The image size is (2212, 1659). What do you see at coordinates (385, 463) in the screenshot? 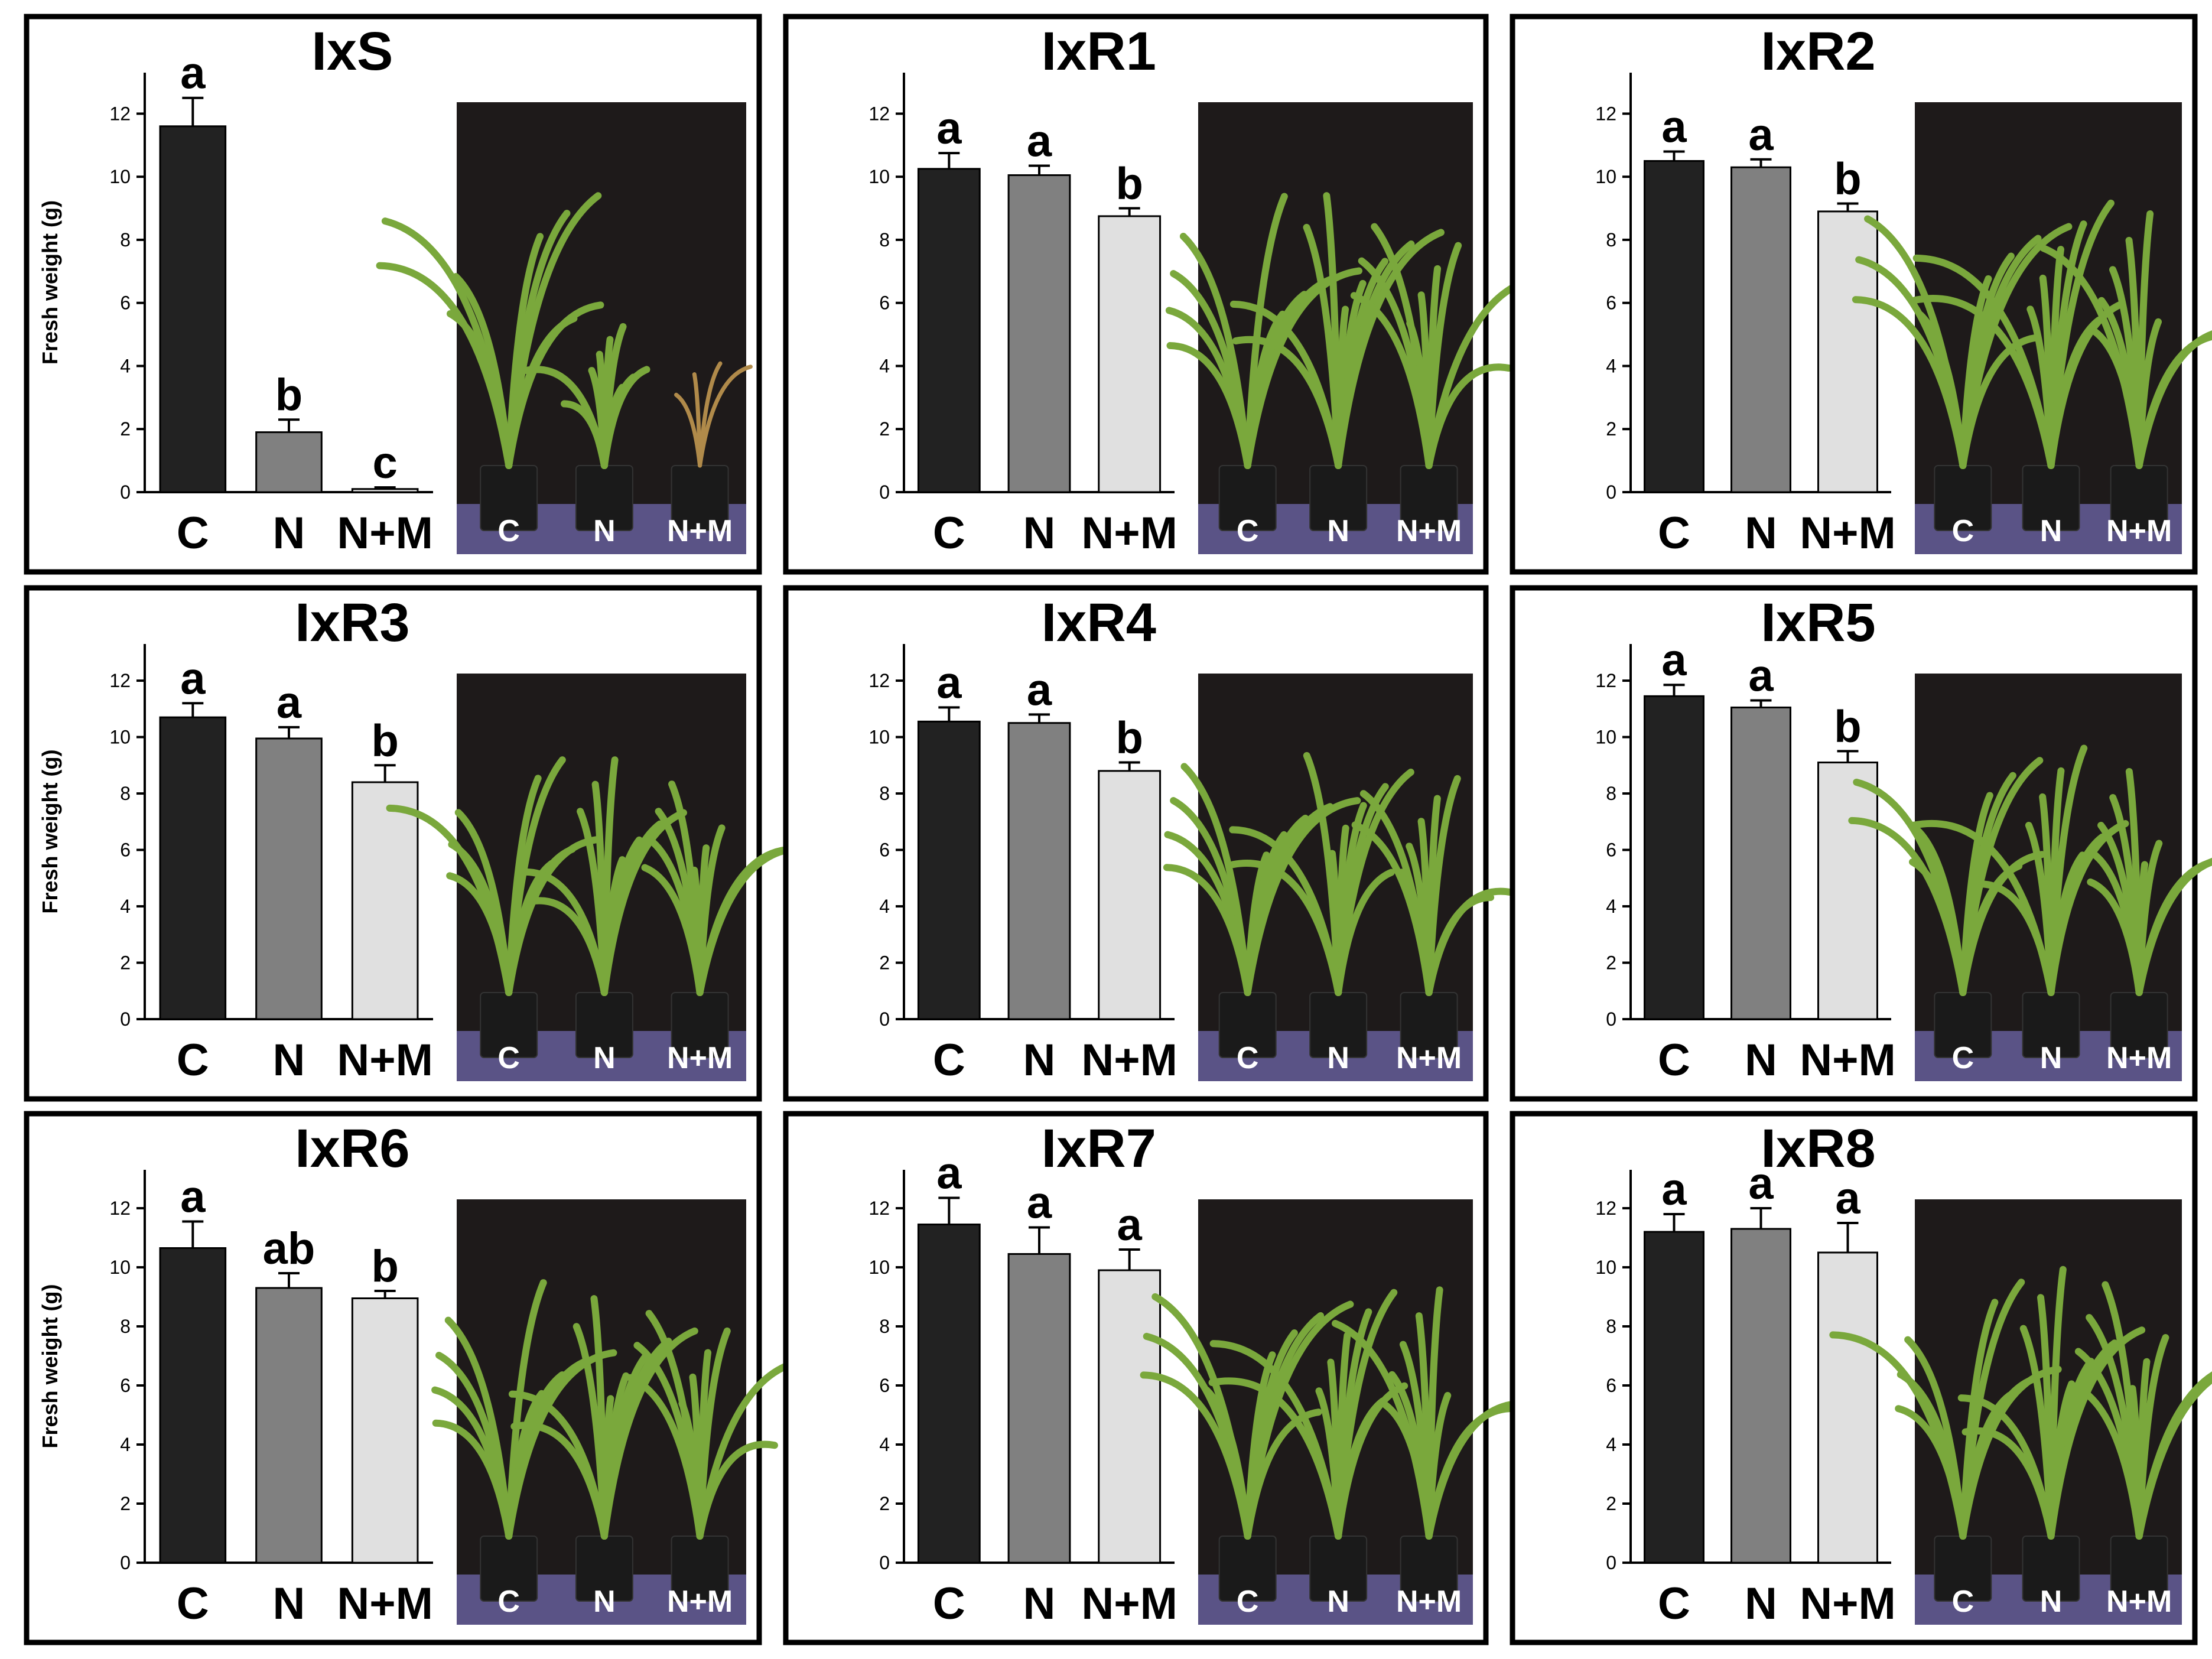
I see `significance-label: c` at bounding box center [385, 463].